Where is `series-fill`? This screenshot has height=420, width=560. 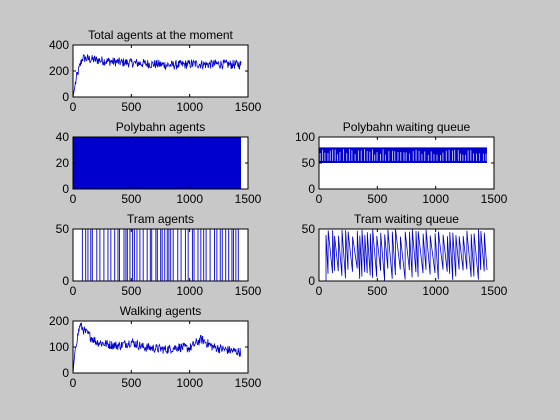
series-fill is located at coordinates (157, 163).